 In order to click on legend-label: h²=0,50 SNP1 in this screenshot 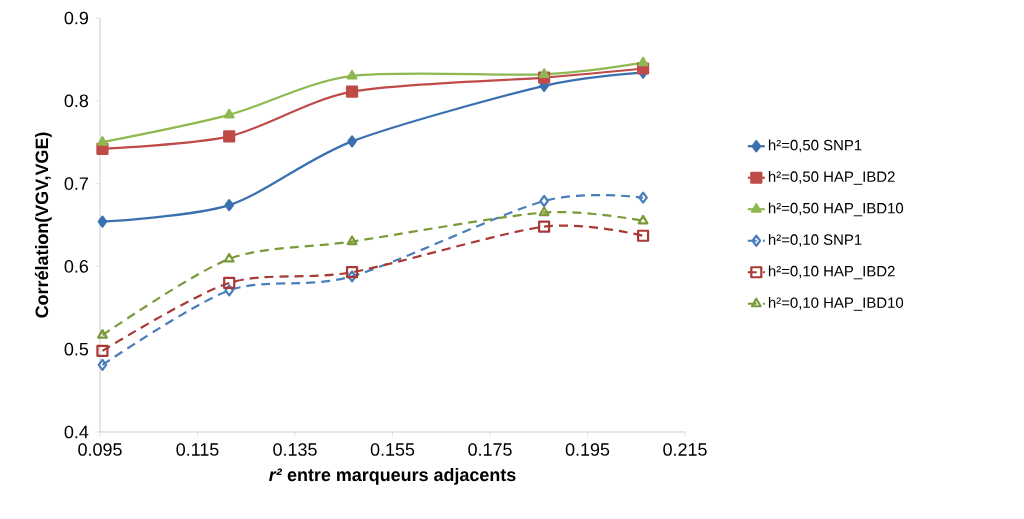, I will do `click(815, 146)`.